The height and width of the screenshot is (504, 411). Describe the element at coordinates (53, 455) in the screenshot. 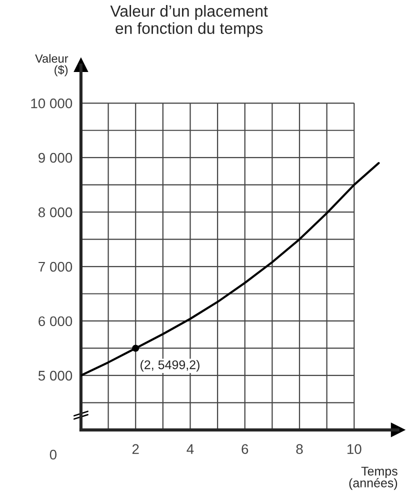

I see `text: 0` at that location.